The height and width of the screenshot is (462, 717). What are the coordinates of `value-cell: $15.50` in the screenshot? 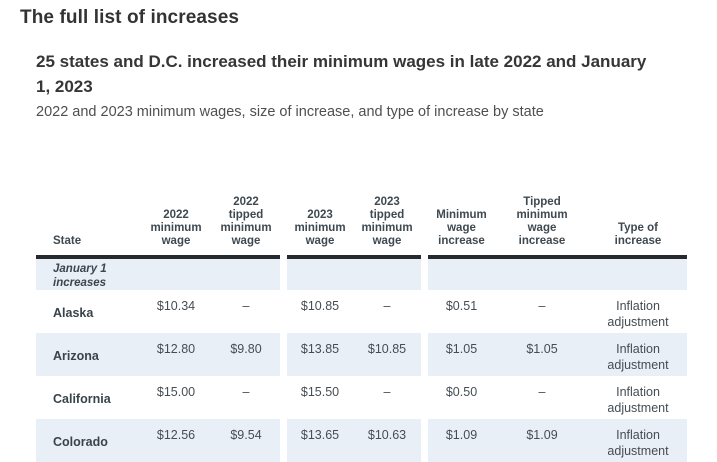 It's located at (320, 392).